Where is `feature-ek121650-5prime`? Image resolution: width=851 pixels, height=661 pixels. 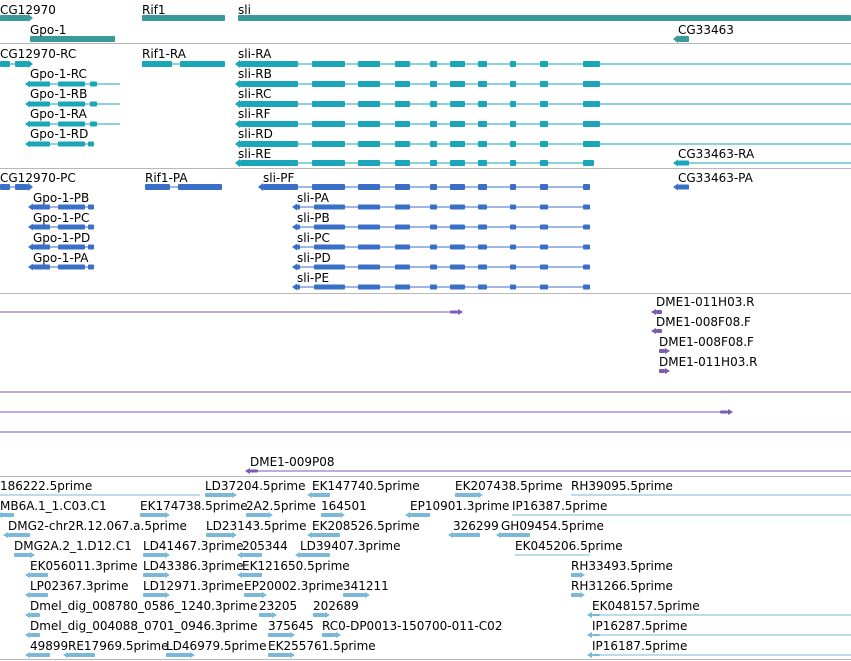 feature-ek121650-5prime is located at coordinates (249, 575).